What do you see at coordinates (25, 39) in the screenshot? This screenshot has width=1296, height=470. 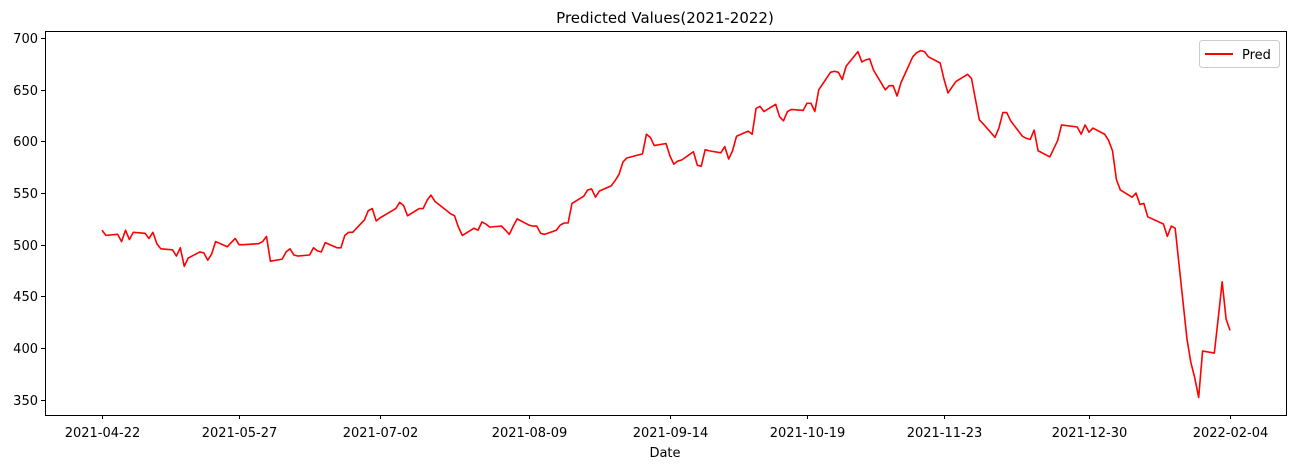 I see `y-tick-label: 700` at bounding box center [25, 39].